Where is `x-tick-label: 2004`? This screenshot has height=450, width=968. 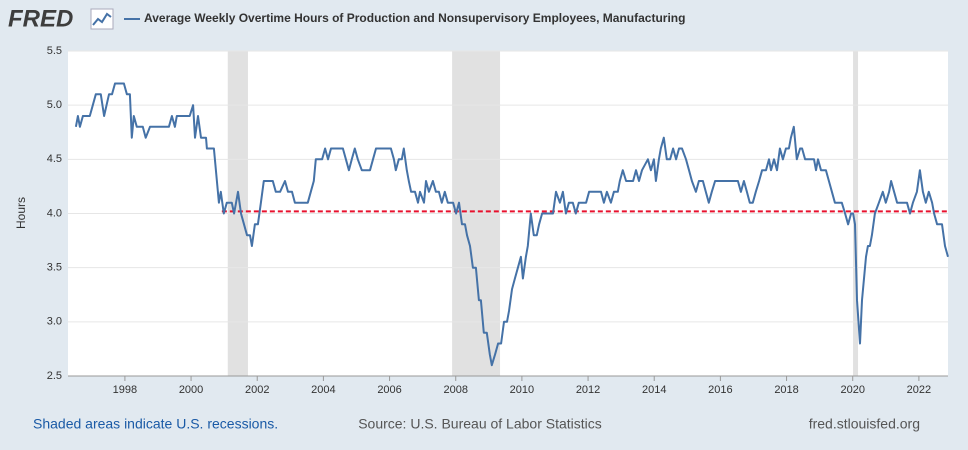 x-tick-label: 2004 is located at coordinates (323, 390).